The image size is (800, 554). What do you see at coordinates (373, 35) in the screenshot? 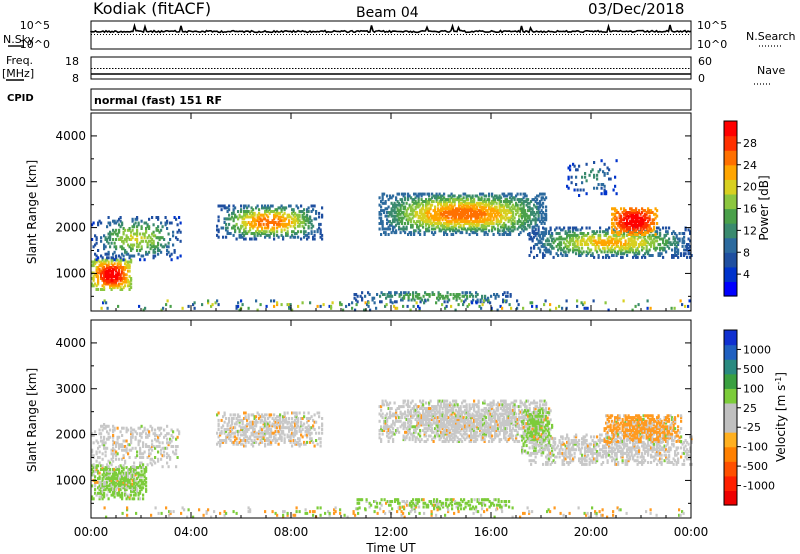
I see `noise-panel: 10^5 10^0 10^5 10^0` at bounding box center [373, 35].